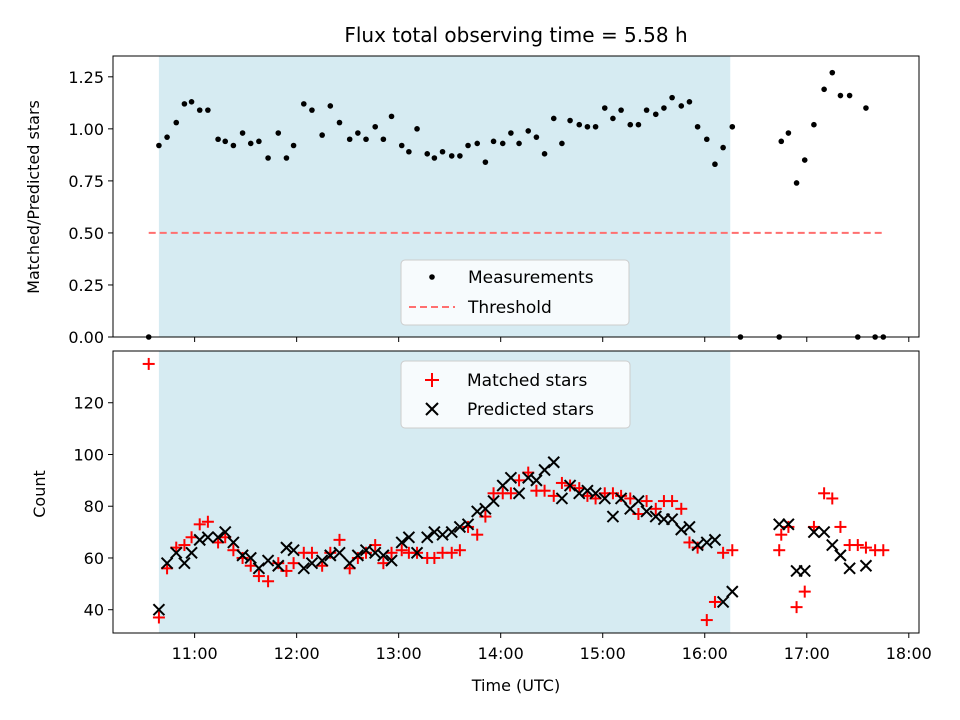 The height and width of the screenshot is (720, 960). I want to click on x-tick-label: 16:00, so click(705, 653).